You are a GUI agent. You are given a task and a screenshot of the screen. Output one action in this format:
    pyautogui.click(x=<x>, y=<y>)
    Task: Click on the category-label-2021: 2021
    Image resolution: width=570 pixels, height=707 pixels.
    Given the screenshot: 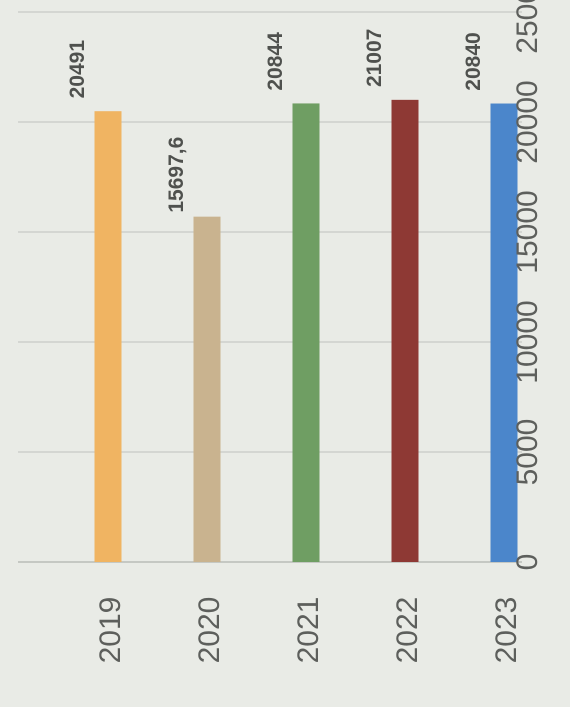 What is the action you would take?
    pyautogui.click(x=308, y=630)
    